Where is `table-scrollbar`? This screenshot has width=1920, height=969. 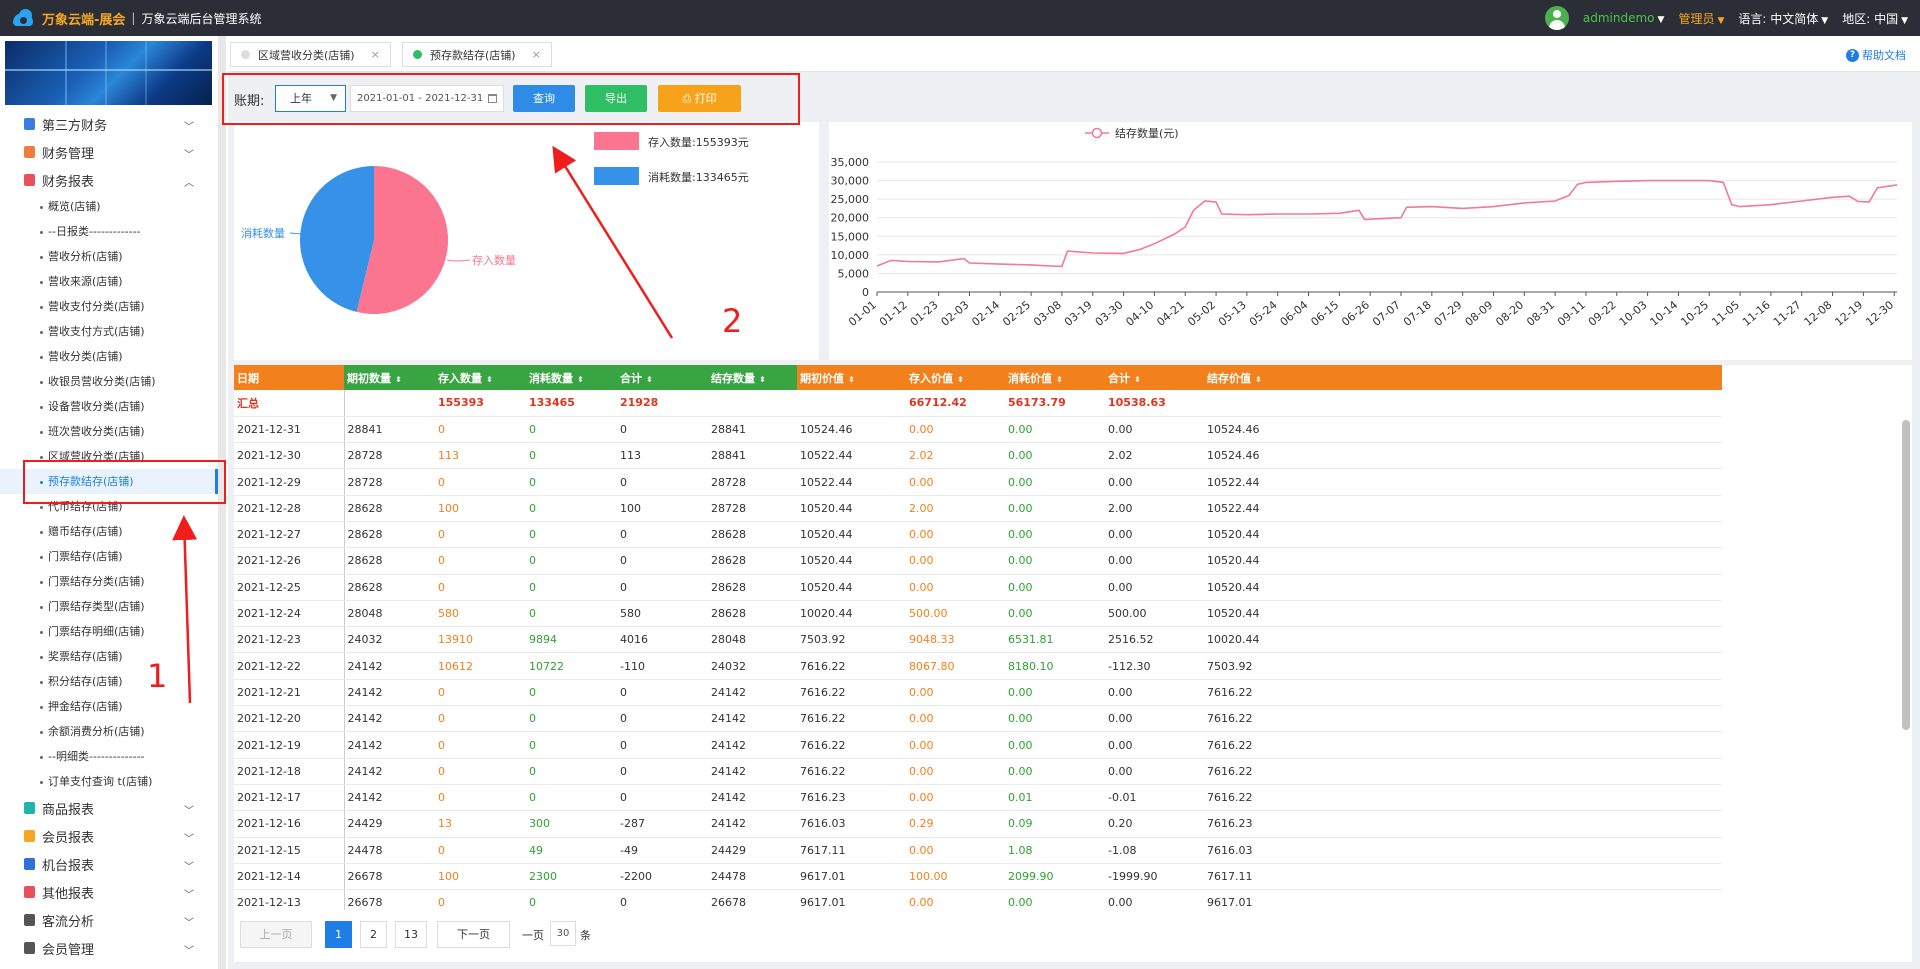
table-scrollbar is located at coordinates (1906, 575).